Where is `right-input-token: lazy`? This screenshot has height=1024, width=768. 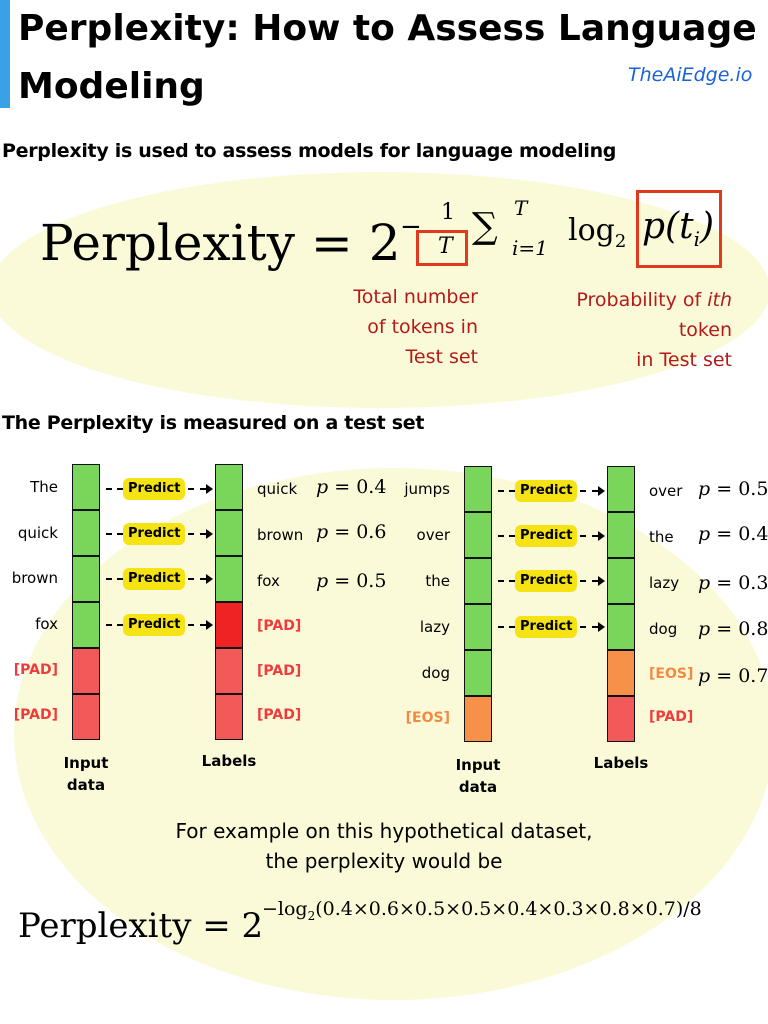
right-input-token: lazy is located at coordinates (434, 627).